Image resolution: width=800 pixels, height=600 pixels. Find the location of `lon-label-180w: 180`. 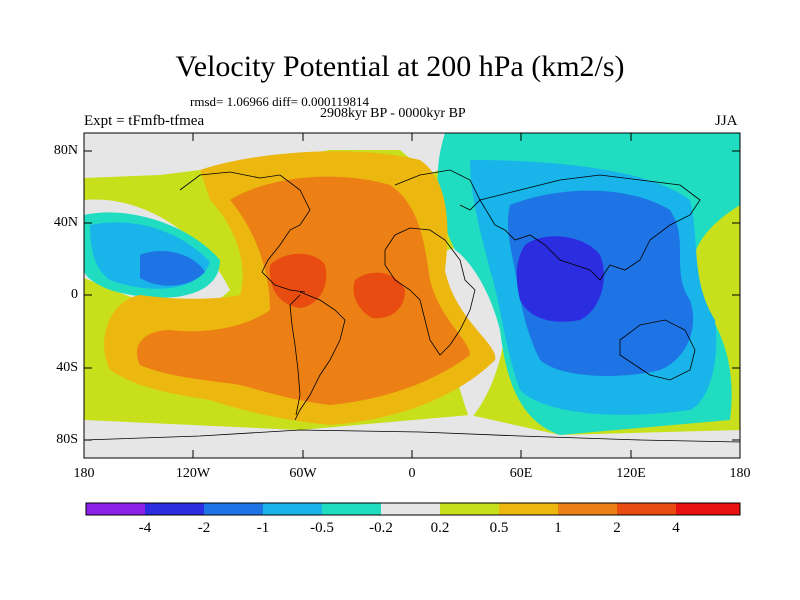

lon-label-180w: 180 is located at coordinates (84, 473).